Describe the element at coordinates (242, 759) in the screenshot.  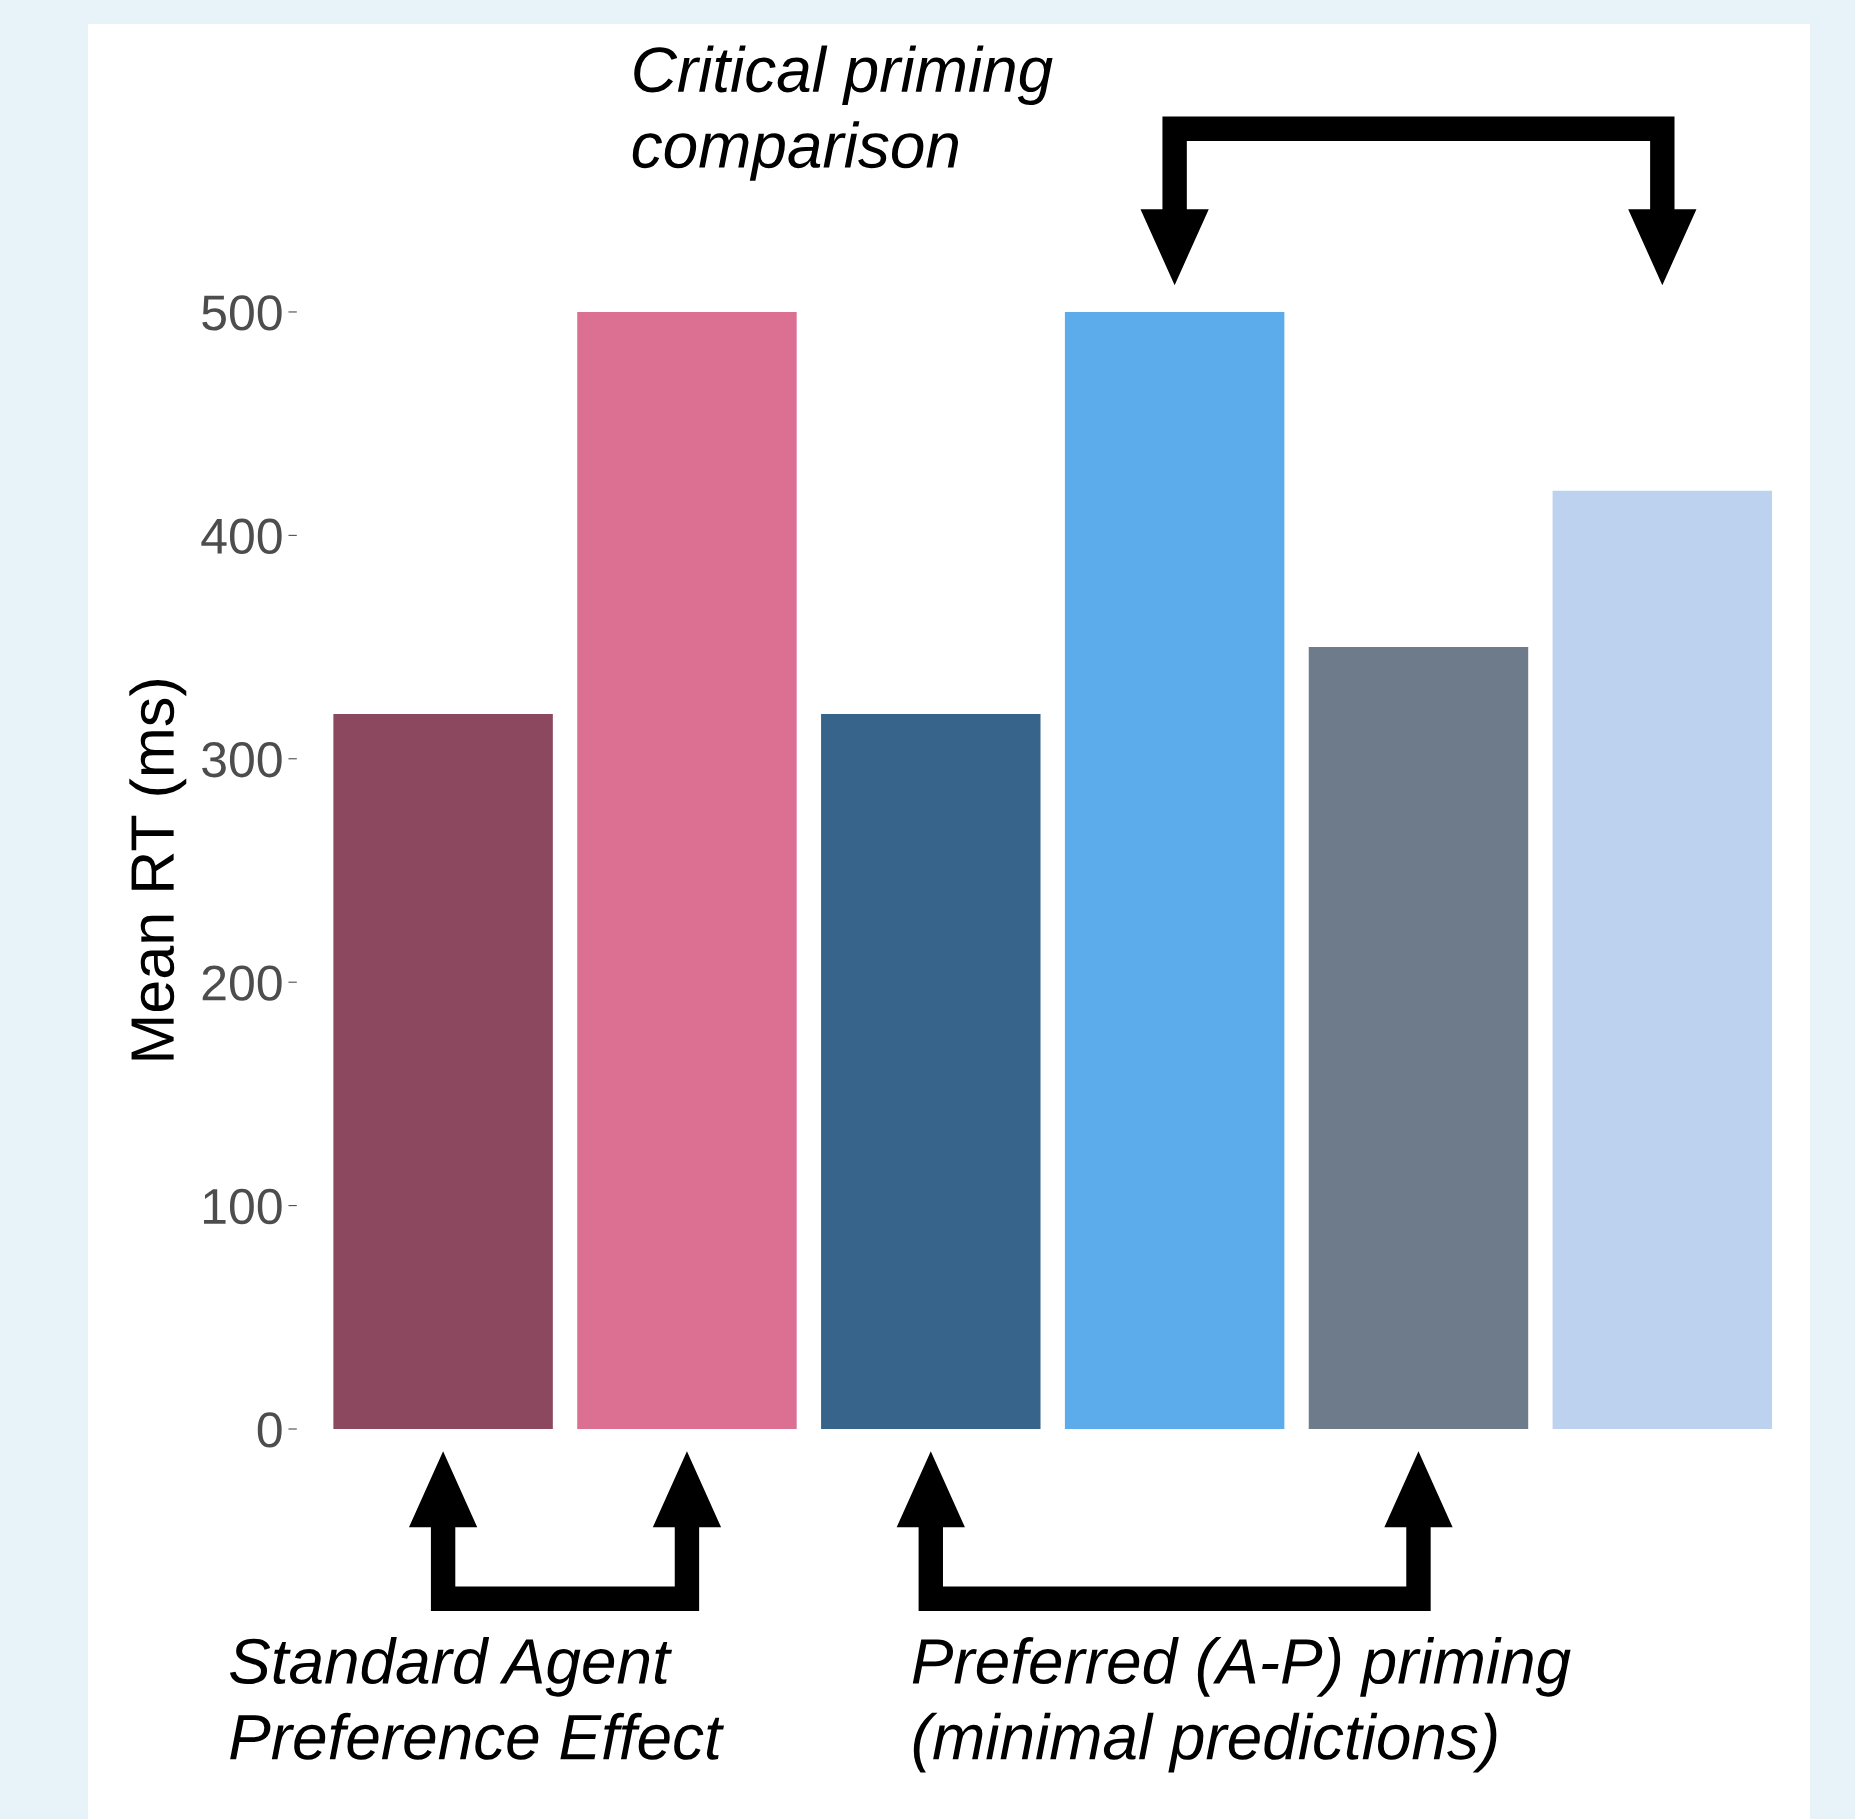
I see `y-tick-label: 300` at that location.